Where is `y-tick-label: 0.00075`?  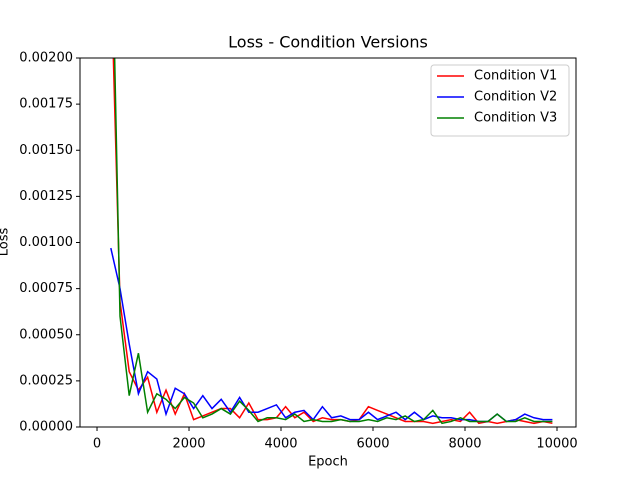 y-tick-label: 0.00075 is located at coordinates (46, 288).